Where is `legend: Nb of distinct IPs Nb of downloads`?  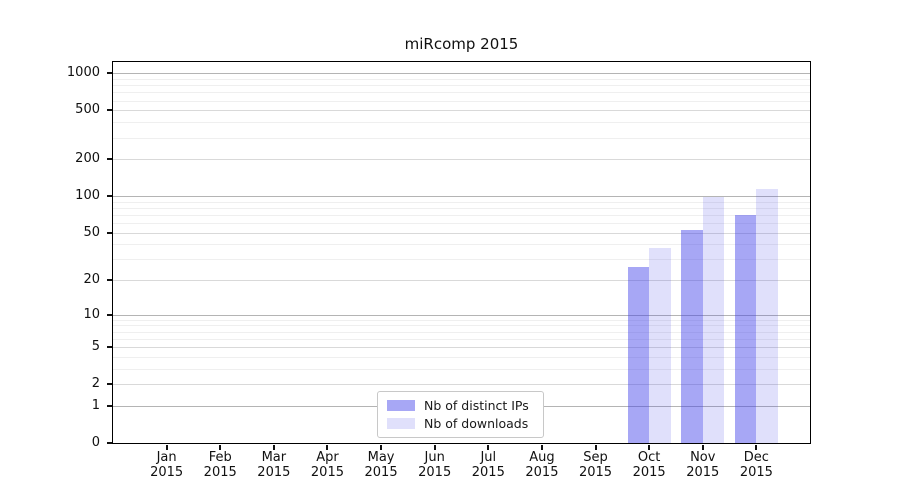
legend: Nb of distinct IPs Nb of downloads is located at coordinates (460, 414).